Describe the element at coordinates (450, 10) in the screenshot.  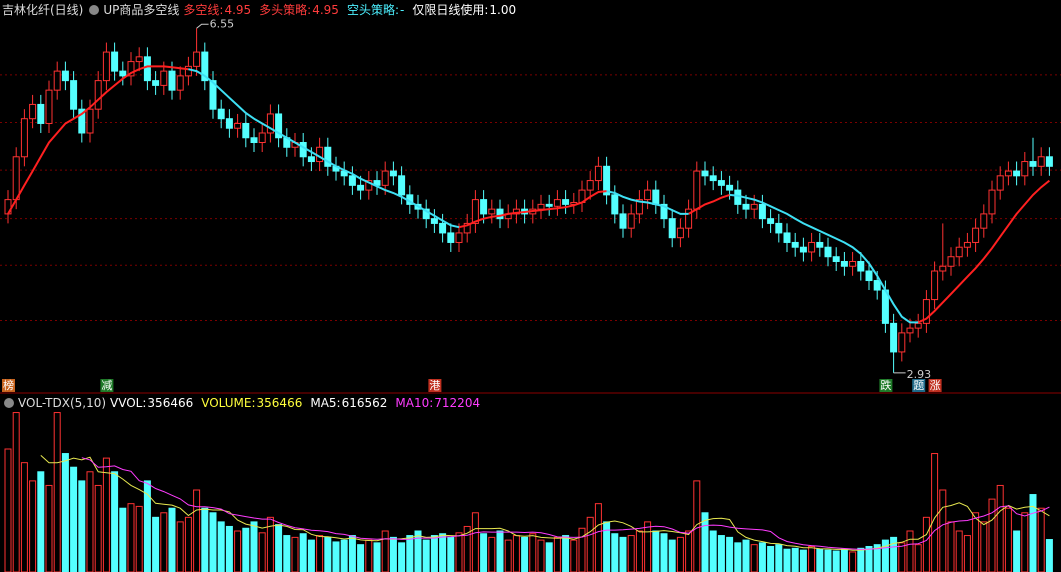
I see `indicator-label: 仅限日线使用:` at that location.